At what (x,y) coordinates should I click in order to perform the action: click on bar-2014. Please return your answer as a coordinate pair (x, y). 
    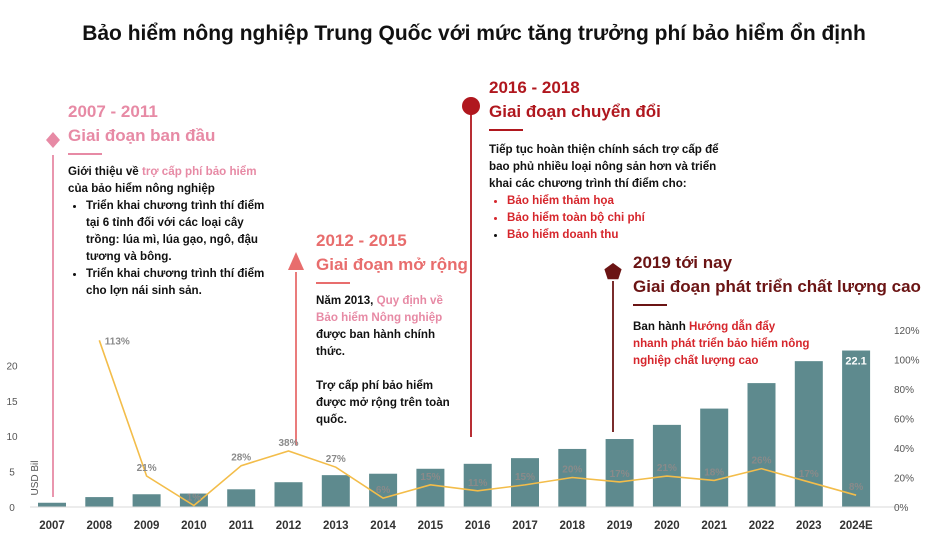
    Looking at the image, I should click on (383, 490).